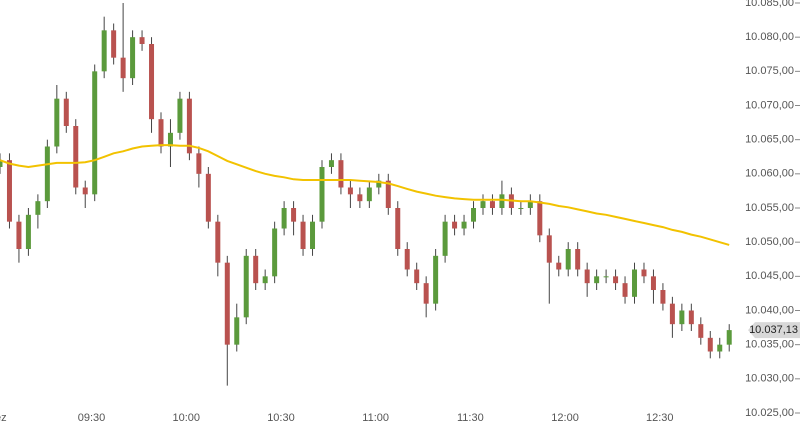 The width and height of the screenshot is (800, 429). What do you see at coordinates (660, 418) in the screenshot?
I see `x-tick-label: 12:30` at bounding box center [660, 418].